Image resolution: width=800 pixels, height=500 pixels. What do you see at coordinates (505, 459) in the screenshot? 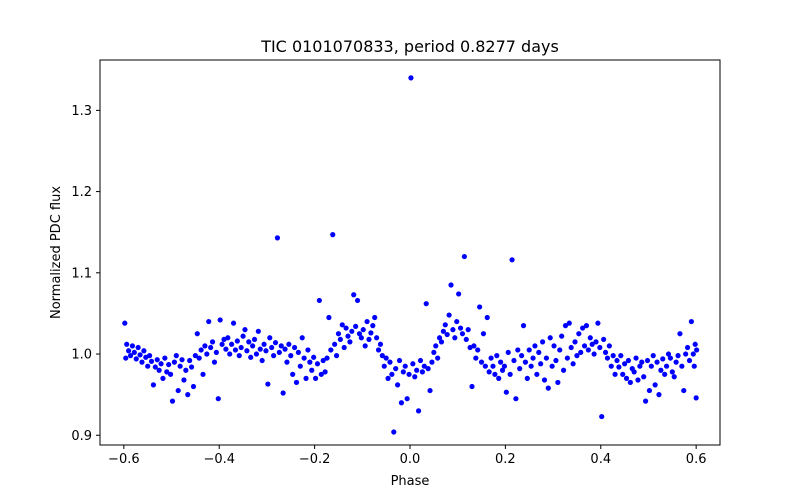
I see `x-tick-label: 0.2` at bounding box center [505, 459].